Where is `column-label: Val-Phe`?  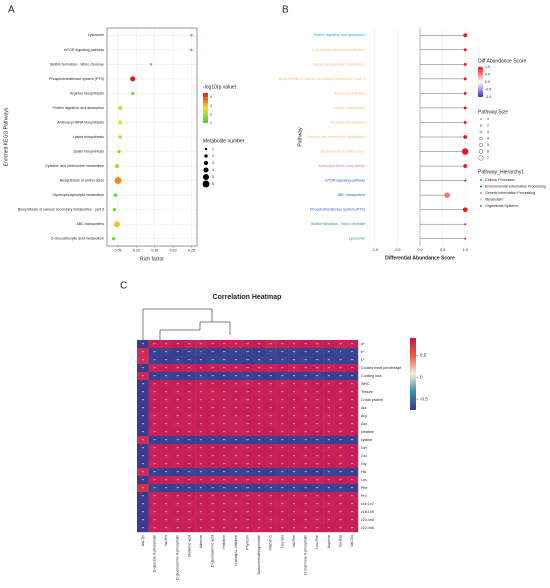
column-label: Val-Phe is located at coordinates (294, 541).